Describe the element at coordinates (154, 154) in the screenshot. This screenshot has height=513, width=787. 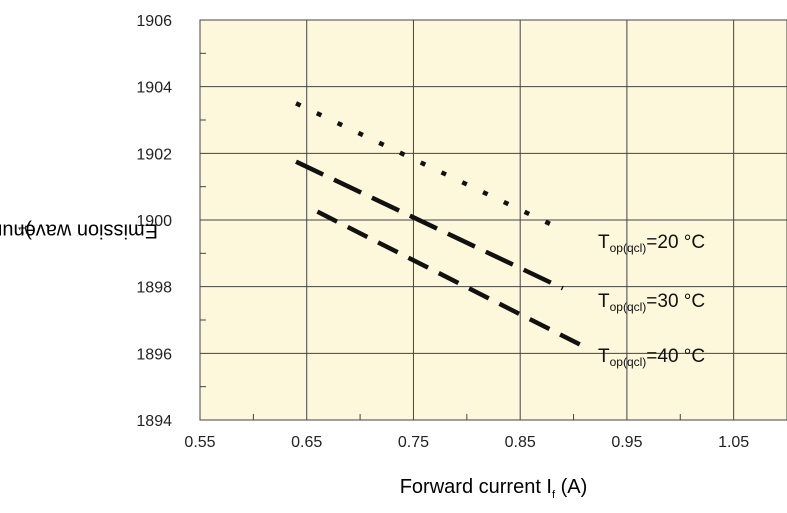
I see `y-tick-label: 1902` at that location.